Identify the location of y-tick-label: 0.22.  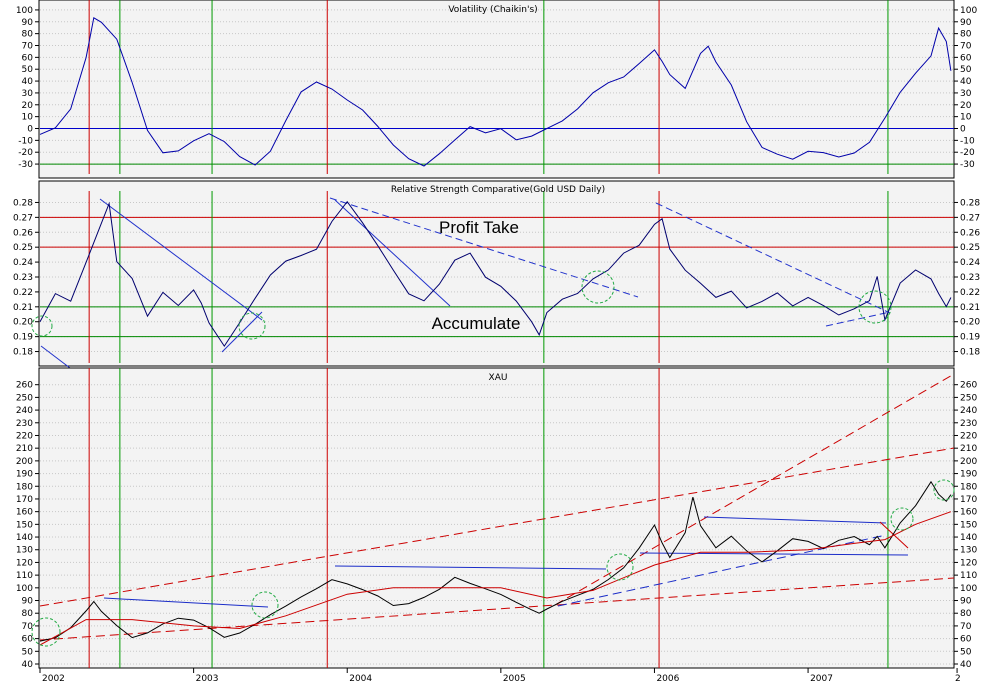
(23, 293).